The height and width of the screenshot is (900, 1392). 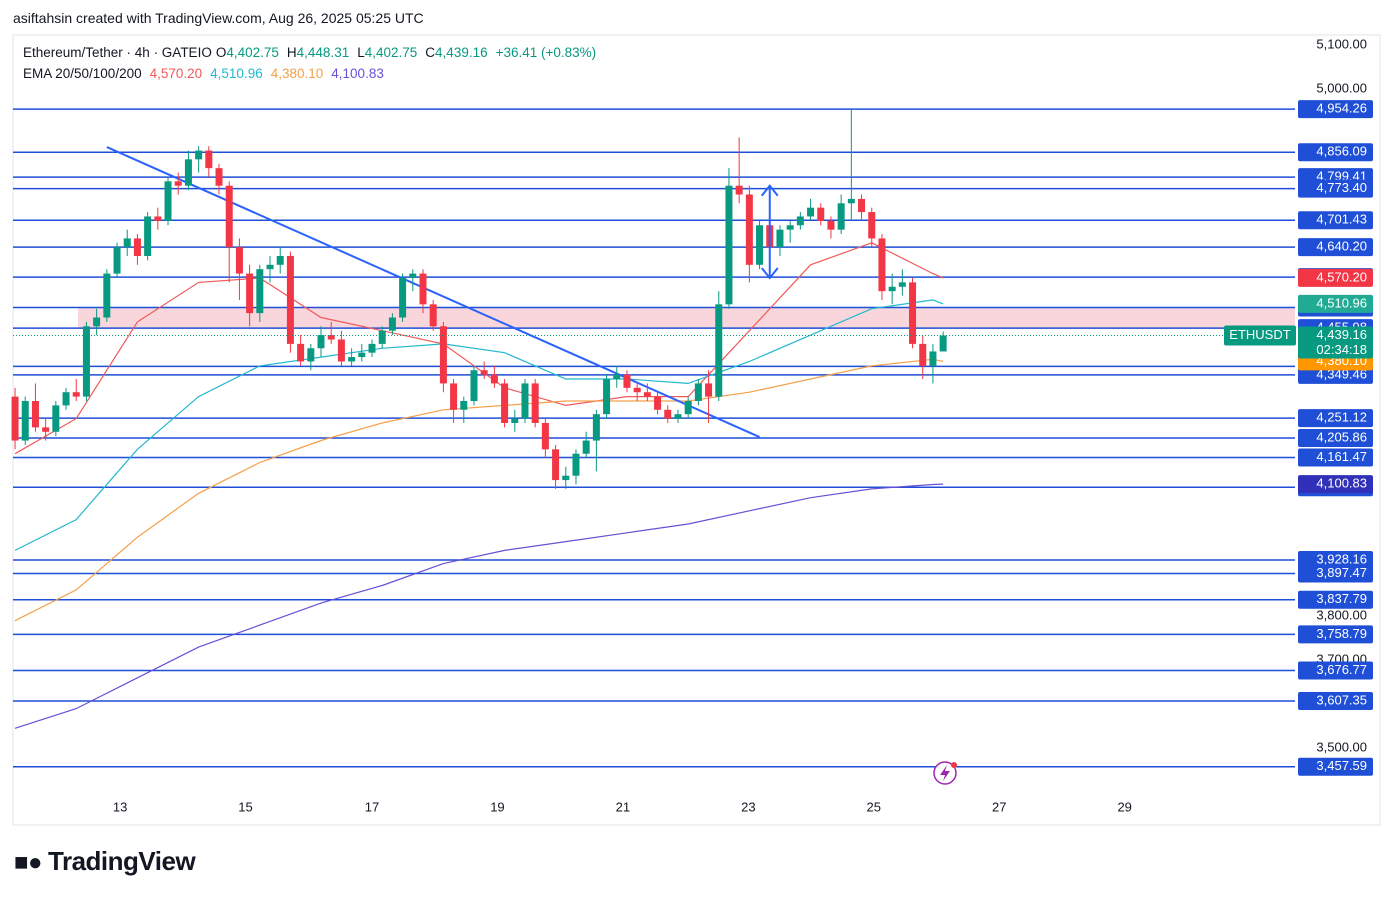 What do you see at coordinates (1341, 334) in the screenshot?
I see `price-tag: 4,439.16` at bounding box center [1341, 334].